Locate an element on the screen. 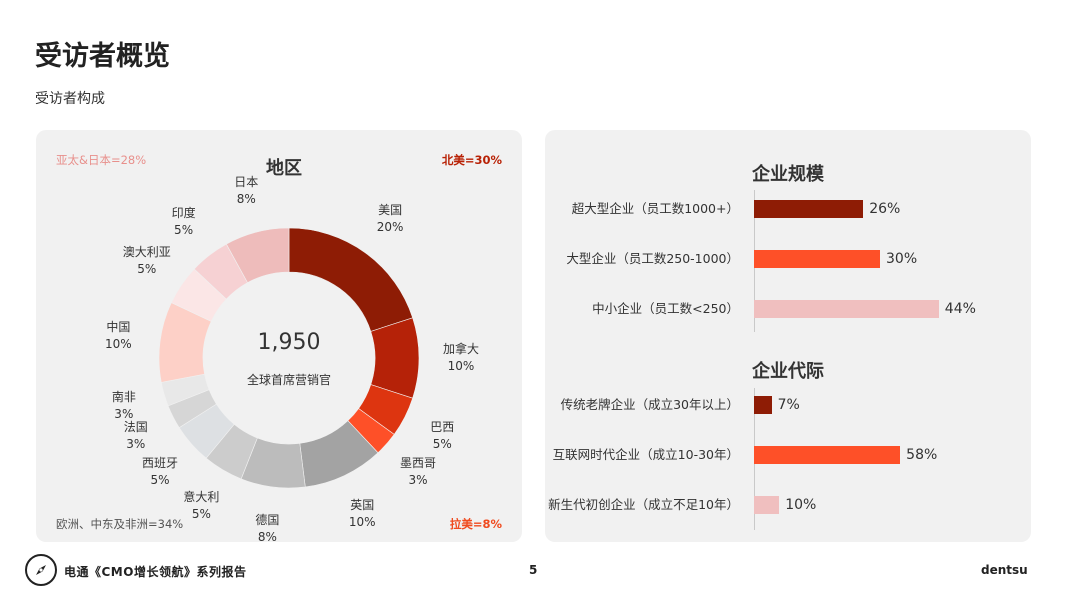 The width and height of the screenshot is (1067, 600). bar-value-label: 10% is located at coordinates (801, 505).